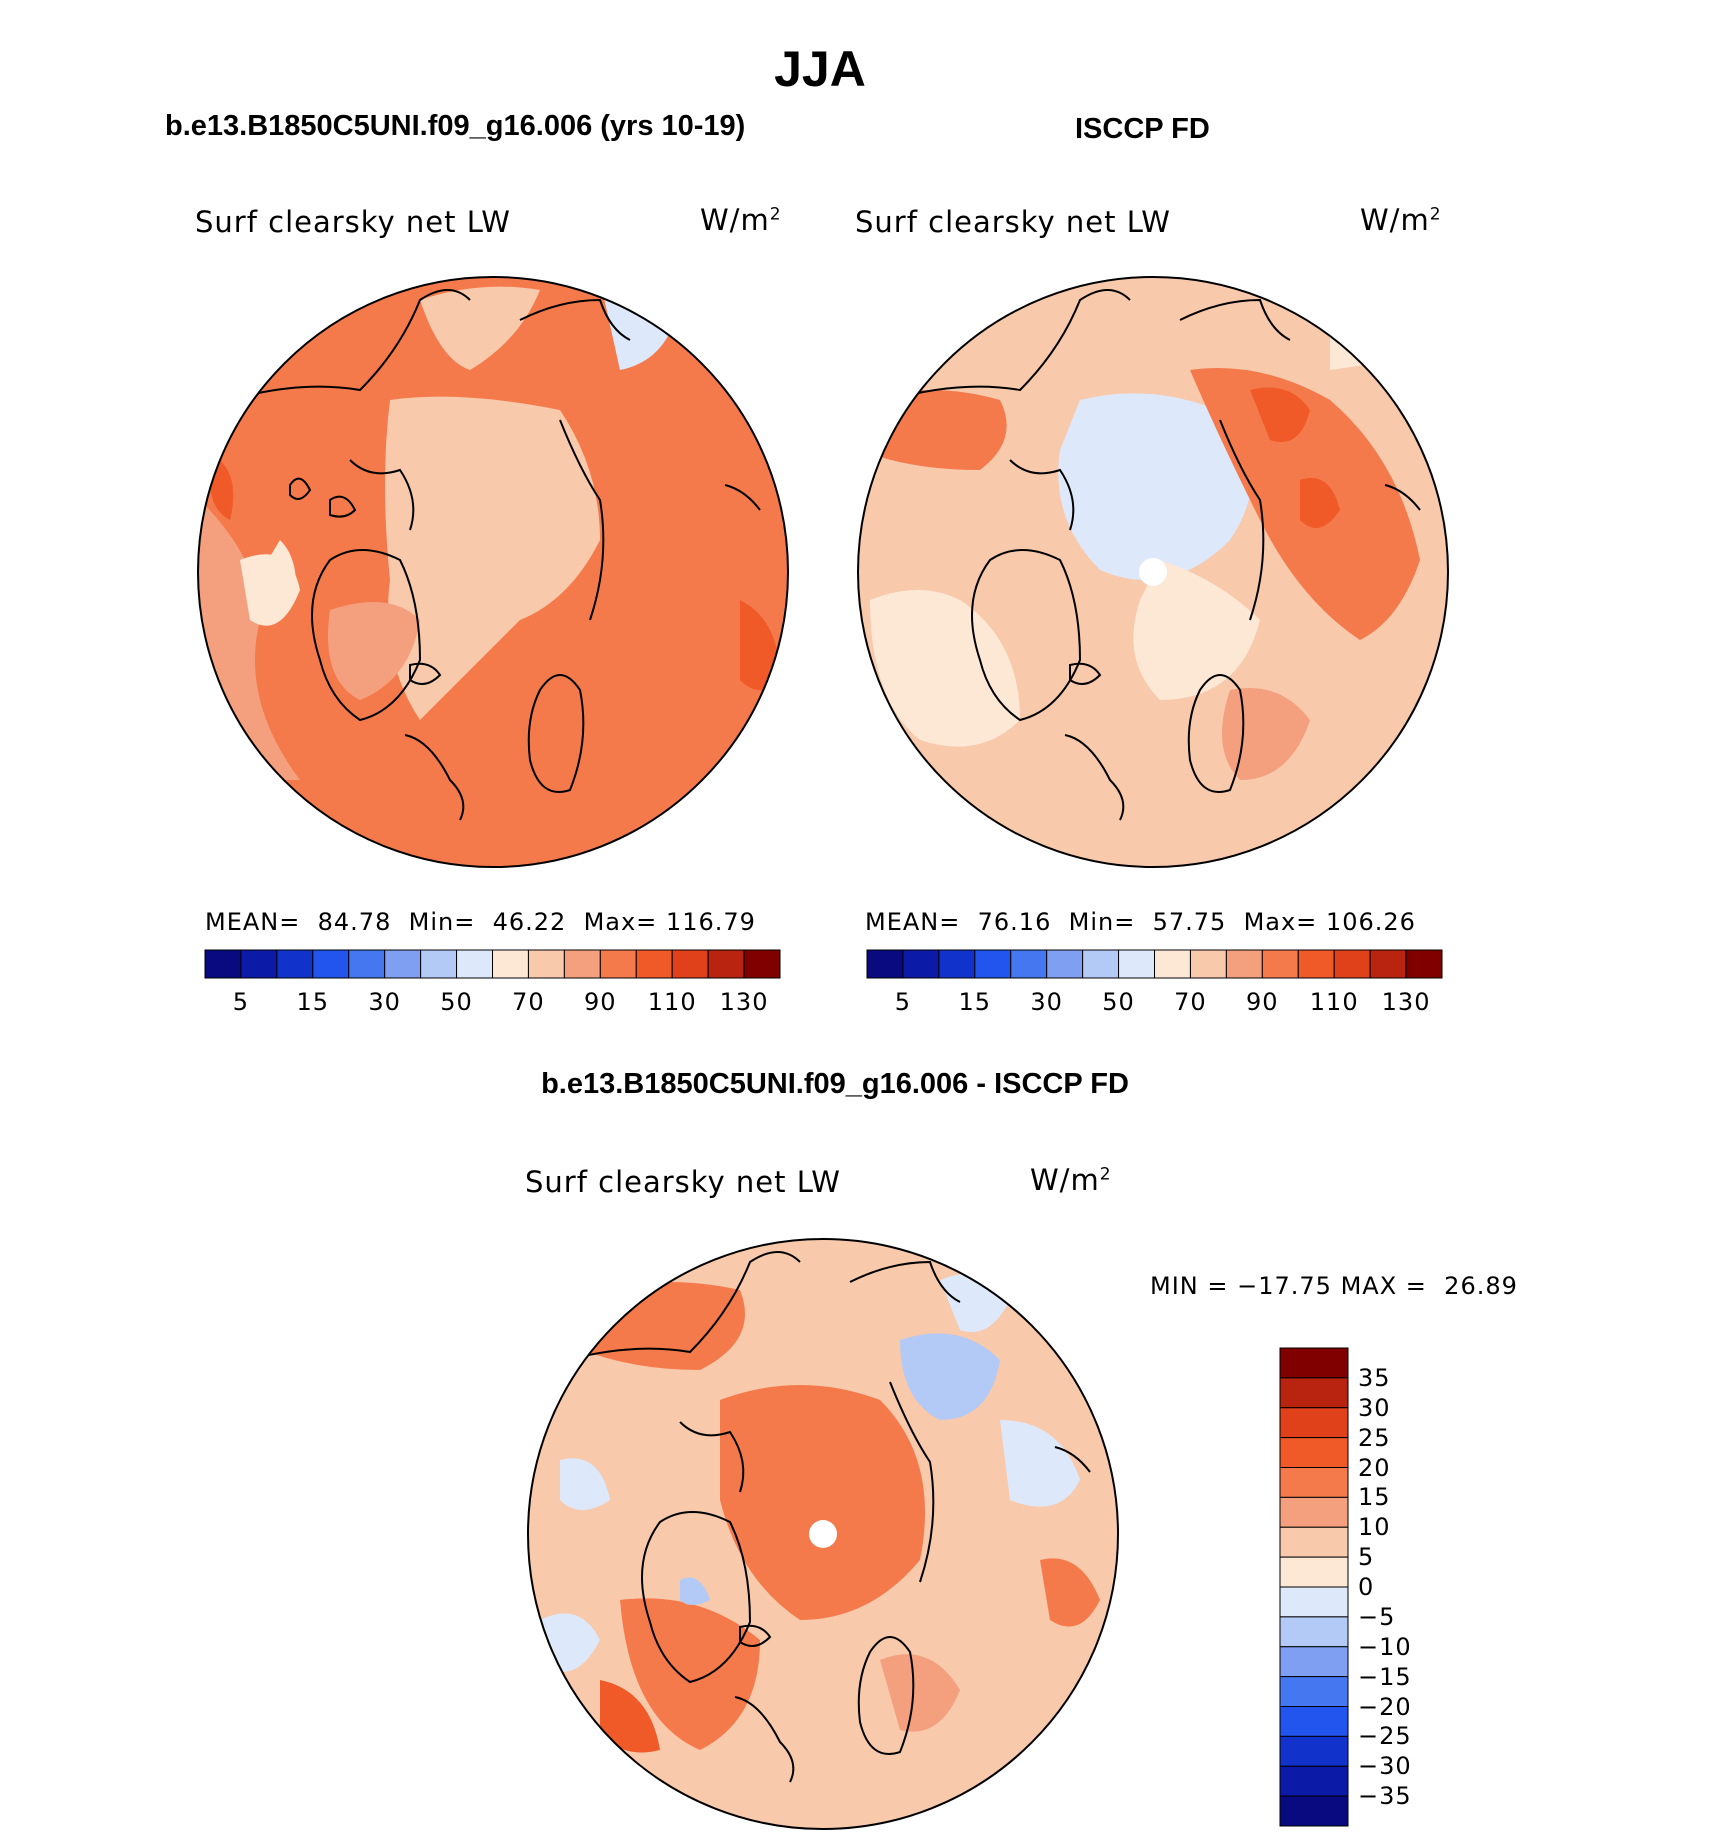  Describe the element at coordinates (480, 922) in the screenshot. I see `model-stats: MEAN= 84.78 Min= 46.22 Max= 116.79` at that location.